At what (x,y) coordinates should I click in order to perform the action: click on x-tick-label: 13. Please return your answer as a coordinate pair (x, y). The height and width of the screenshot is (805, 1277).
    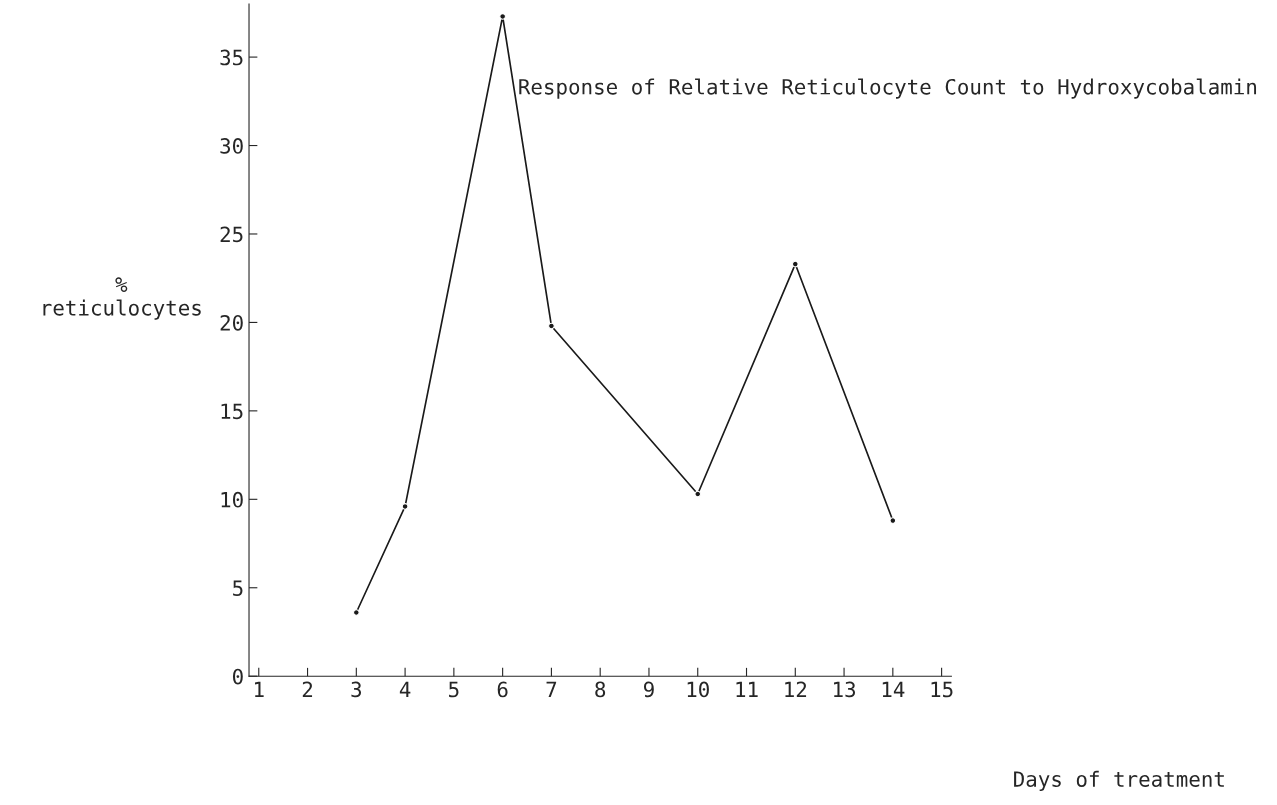
    Looking at the image, I should click on (845, 689).